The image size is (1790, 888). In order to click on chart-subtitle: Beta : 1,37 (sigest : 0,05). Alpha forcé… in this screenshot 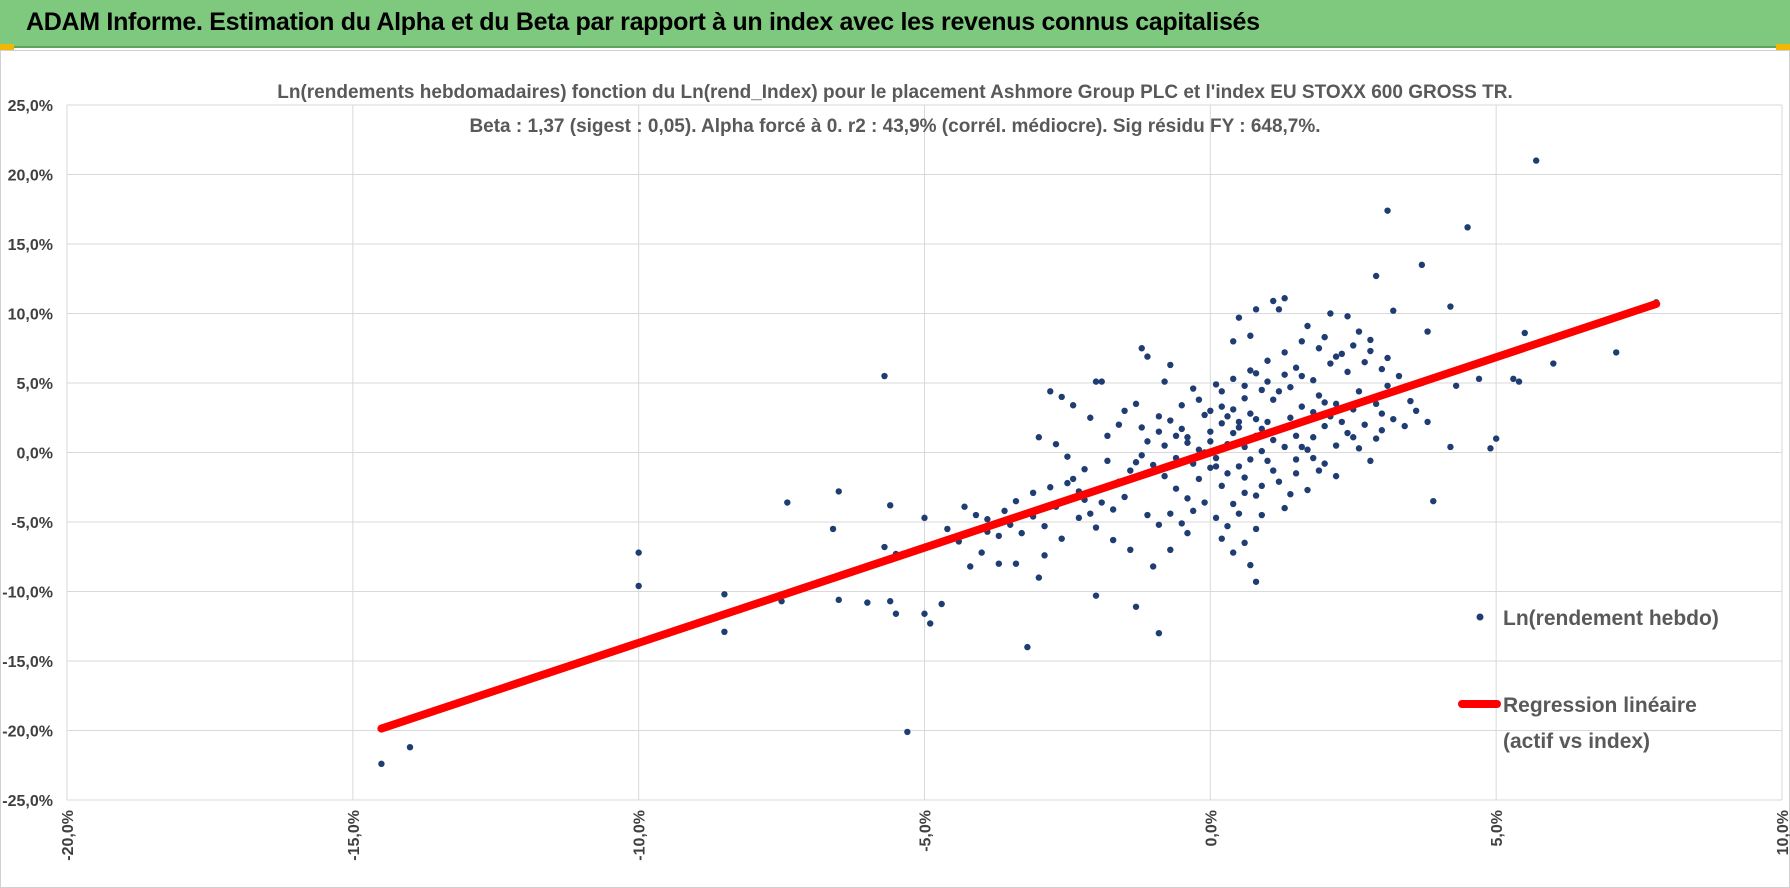, I will do `click(894, 126)`.